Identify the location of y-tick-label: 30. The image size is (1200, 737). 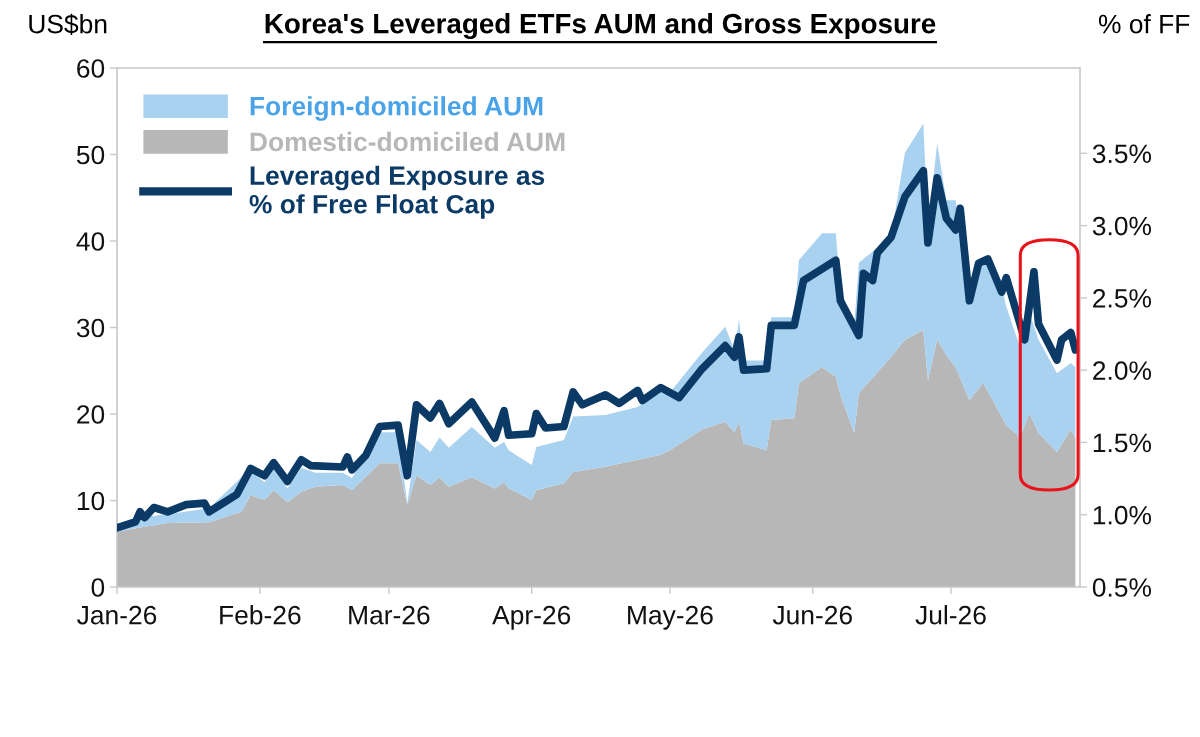
(90, 328).